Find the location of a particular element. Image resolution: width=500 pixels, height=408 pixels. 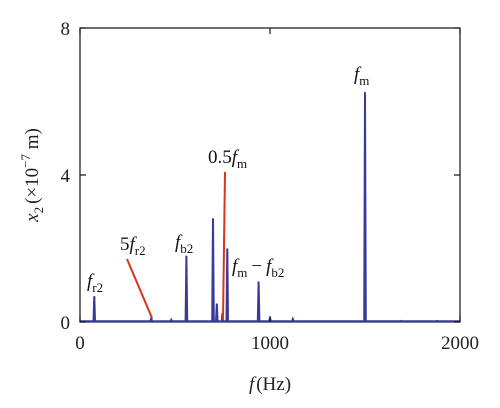

annotation-fm-minus-fb2: fm − fb2 is located at coordinates (258, 268).